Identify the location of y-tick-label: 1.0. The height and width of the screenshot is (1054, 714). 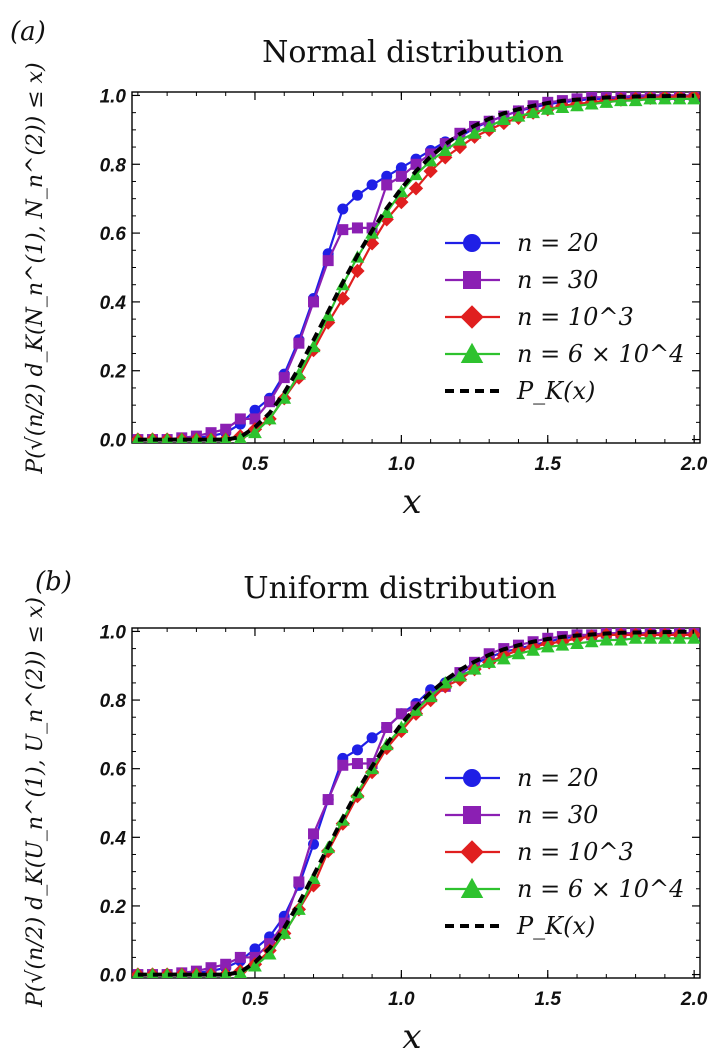
(113, 96).